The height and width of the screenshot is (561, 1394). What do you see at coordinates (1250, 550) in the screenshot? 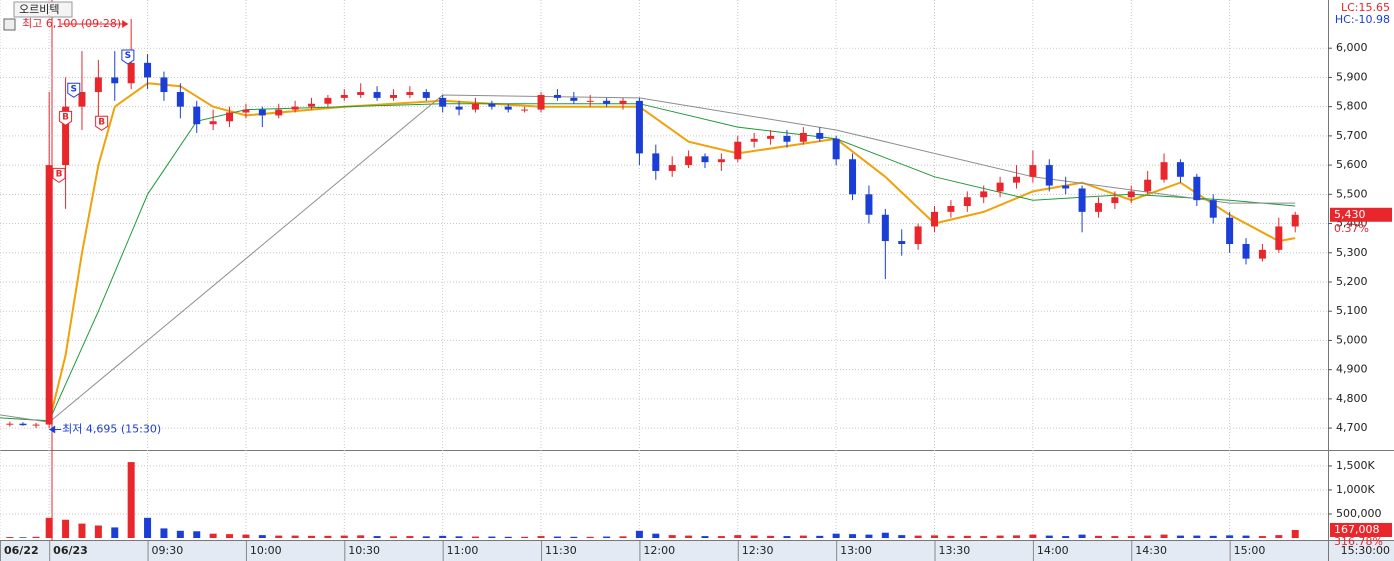
I see `x-tick-label: 15:00` at bounding box center [1250, 550].